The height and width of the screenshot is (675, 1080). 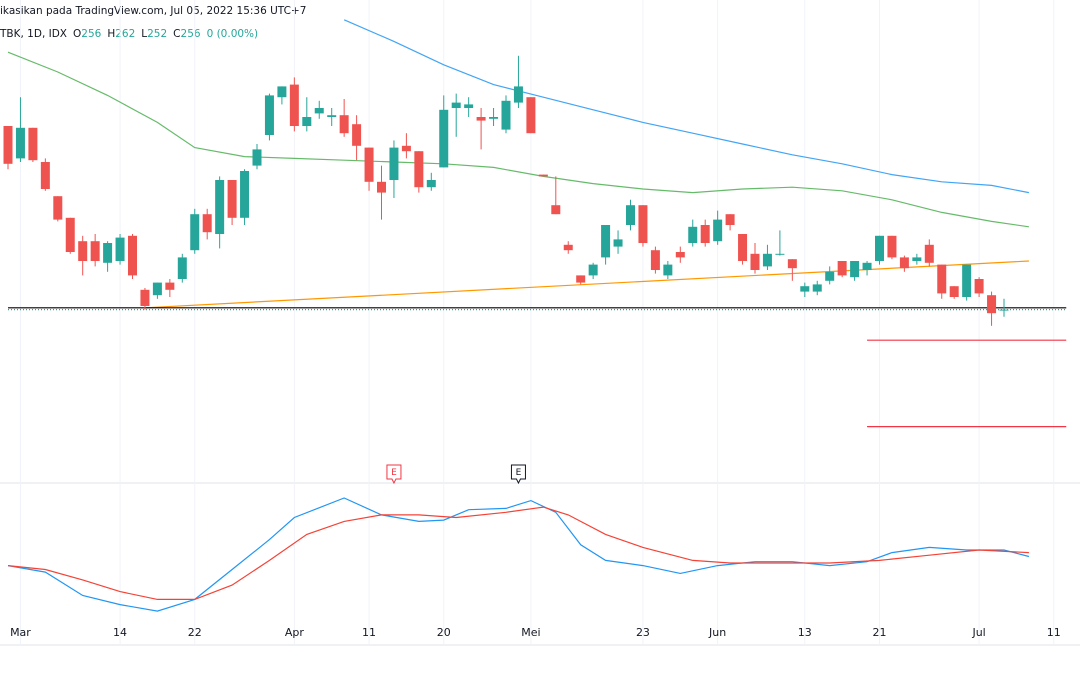 What do you see at coordinates (530, 632) in the screenshot?
I see `x-tick-label: Mei` at bounding box center [530, 632].